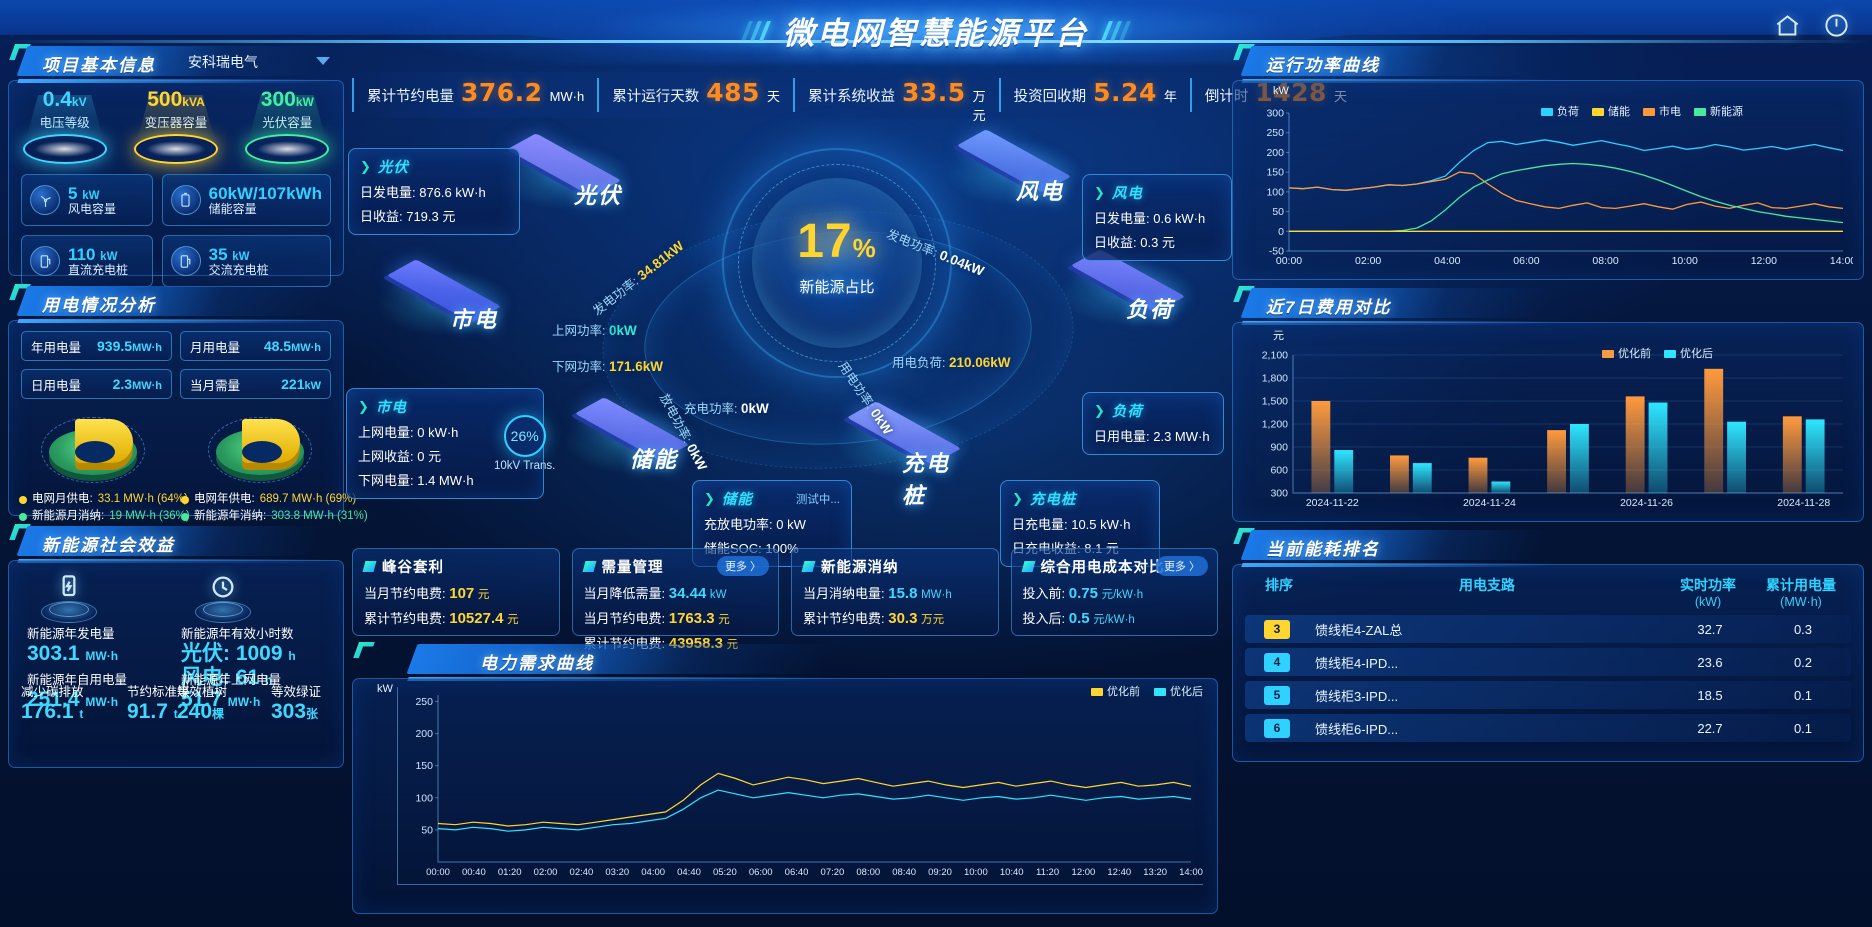  Describe the element at coordinates (1548, 662) in the screenshot. I see `table-row: 4 馈线柜4-IPD... 23.6 0.2` at that location.